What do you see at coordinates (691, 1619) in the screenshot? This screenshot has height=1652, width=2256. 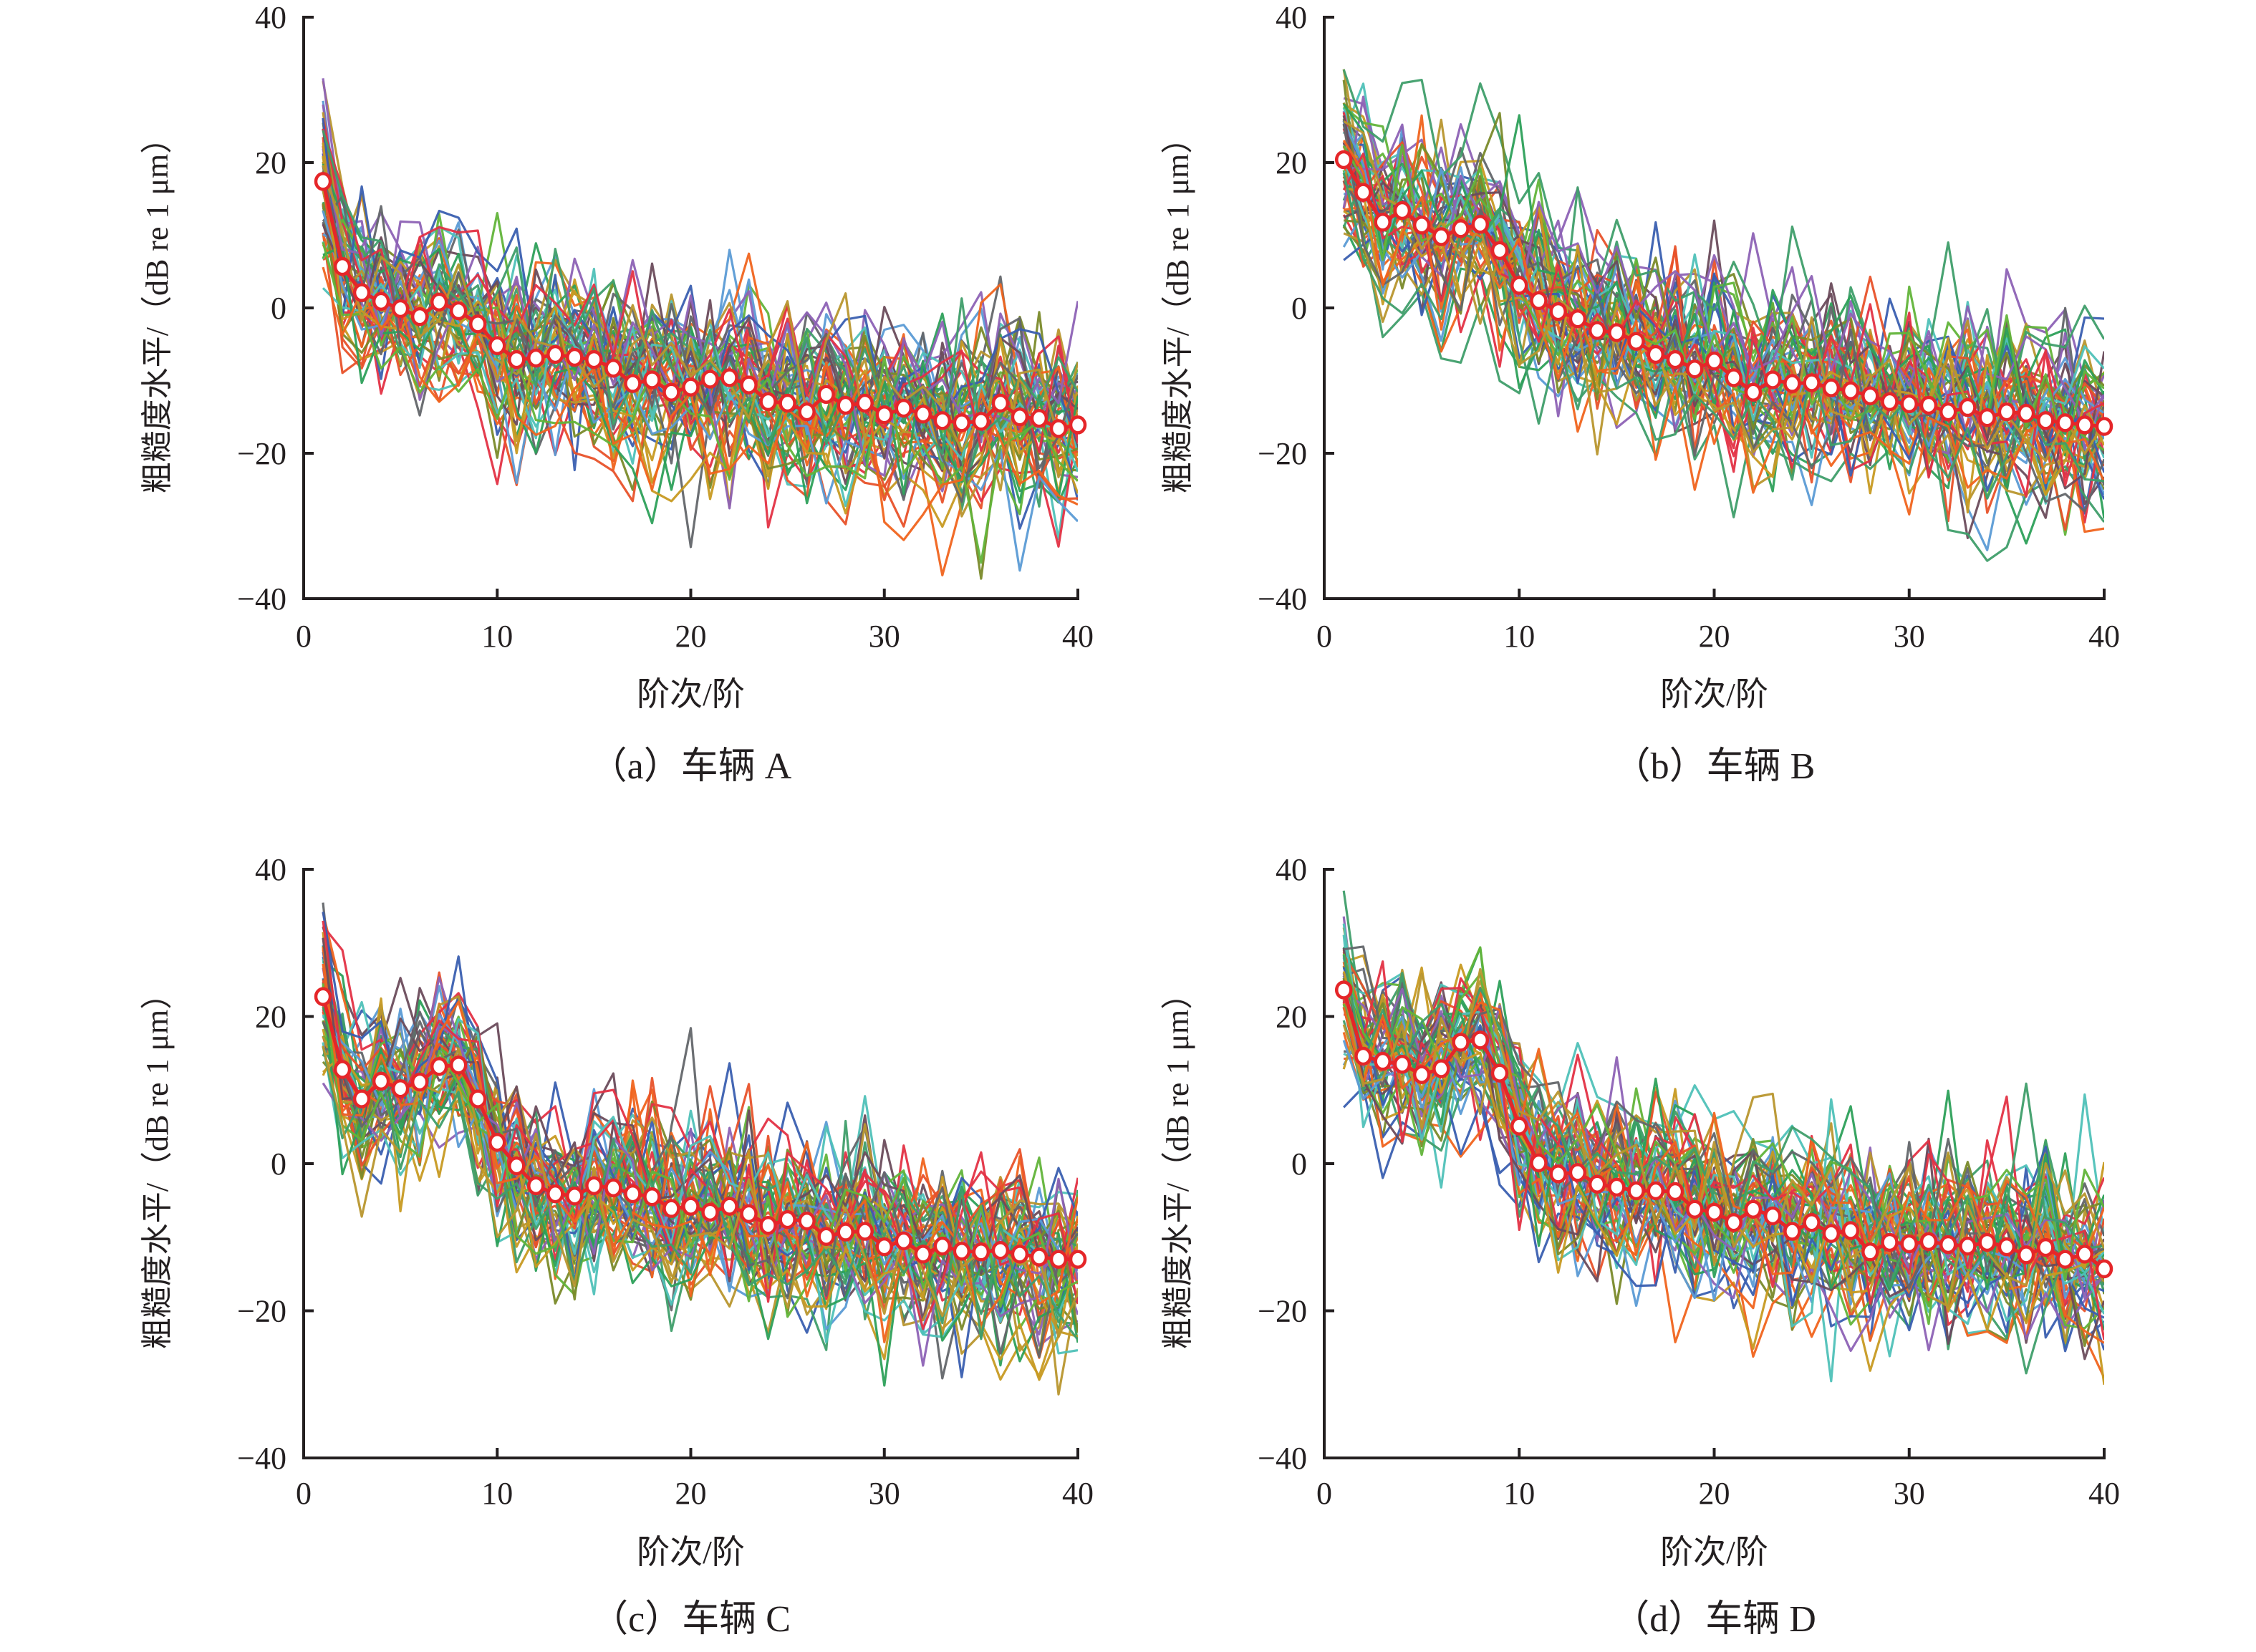 I see `panel-caption: （c）车辆 C` at bounding box center [691, 1619].